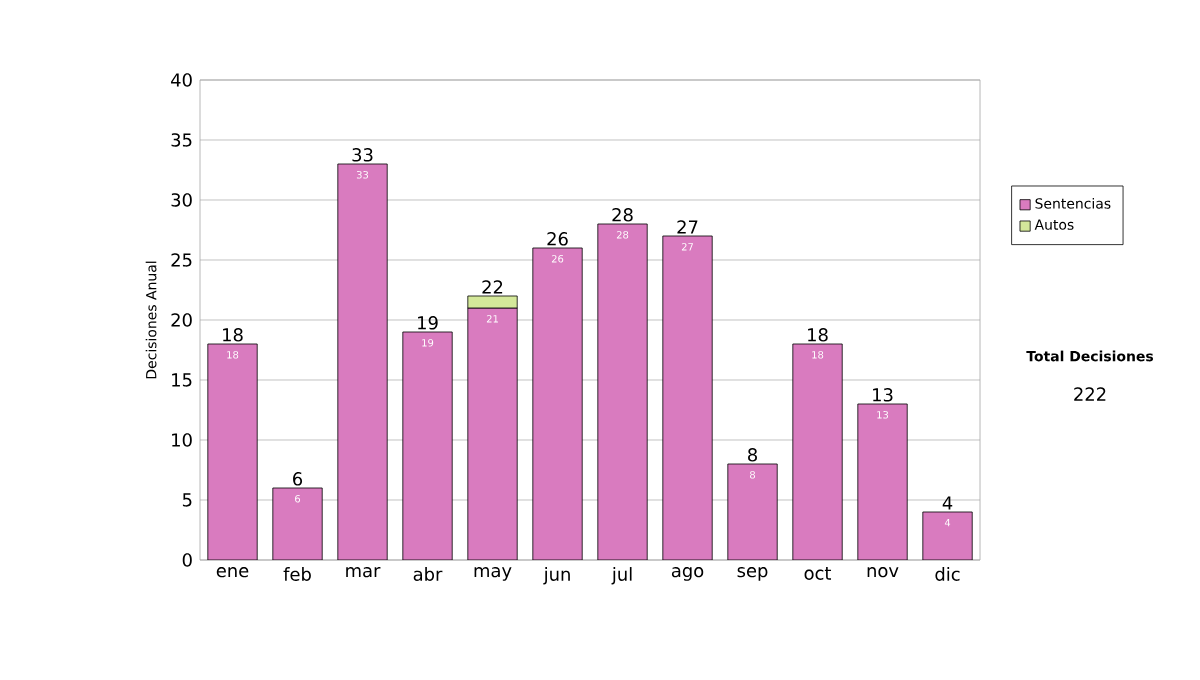 The width and height of the screenshot is (1200, 680). I want to click on text: 222, so click(1090, 394).